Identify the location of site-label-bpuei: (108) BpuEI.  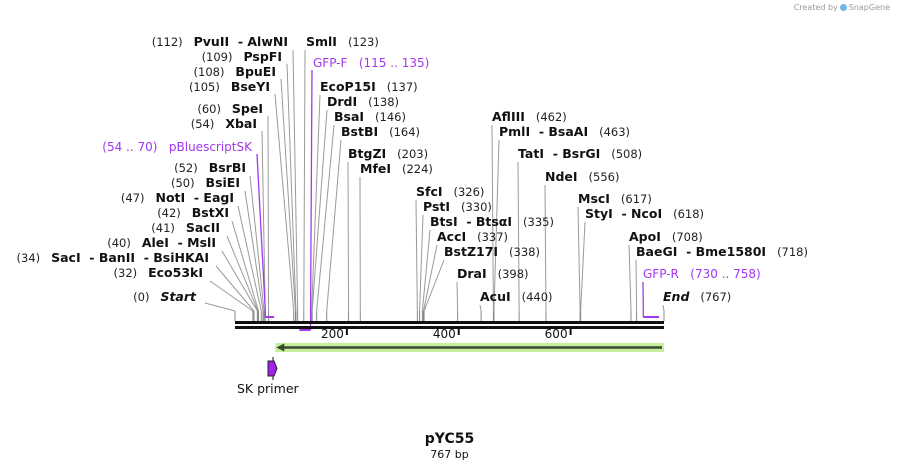
(235, 71).